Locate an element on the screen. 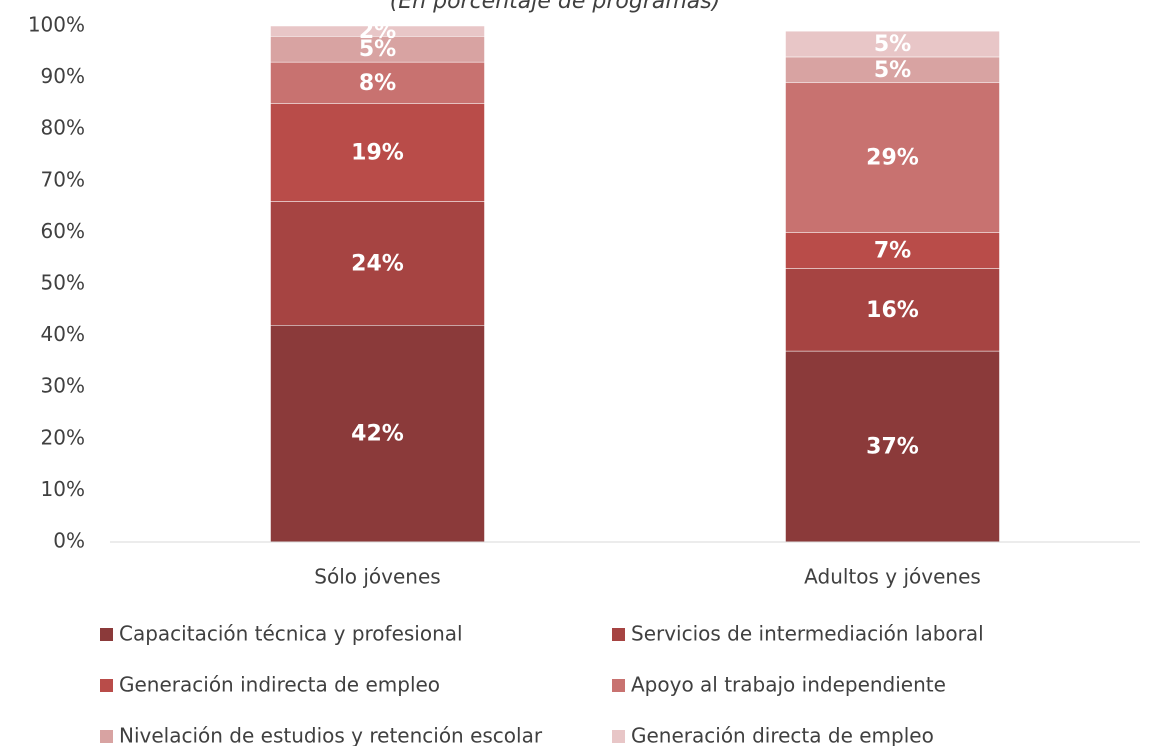 This screenshot has height=746, width=1156. y-tick-label: 30% is located at coordinates (63, 386).